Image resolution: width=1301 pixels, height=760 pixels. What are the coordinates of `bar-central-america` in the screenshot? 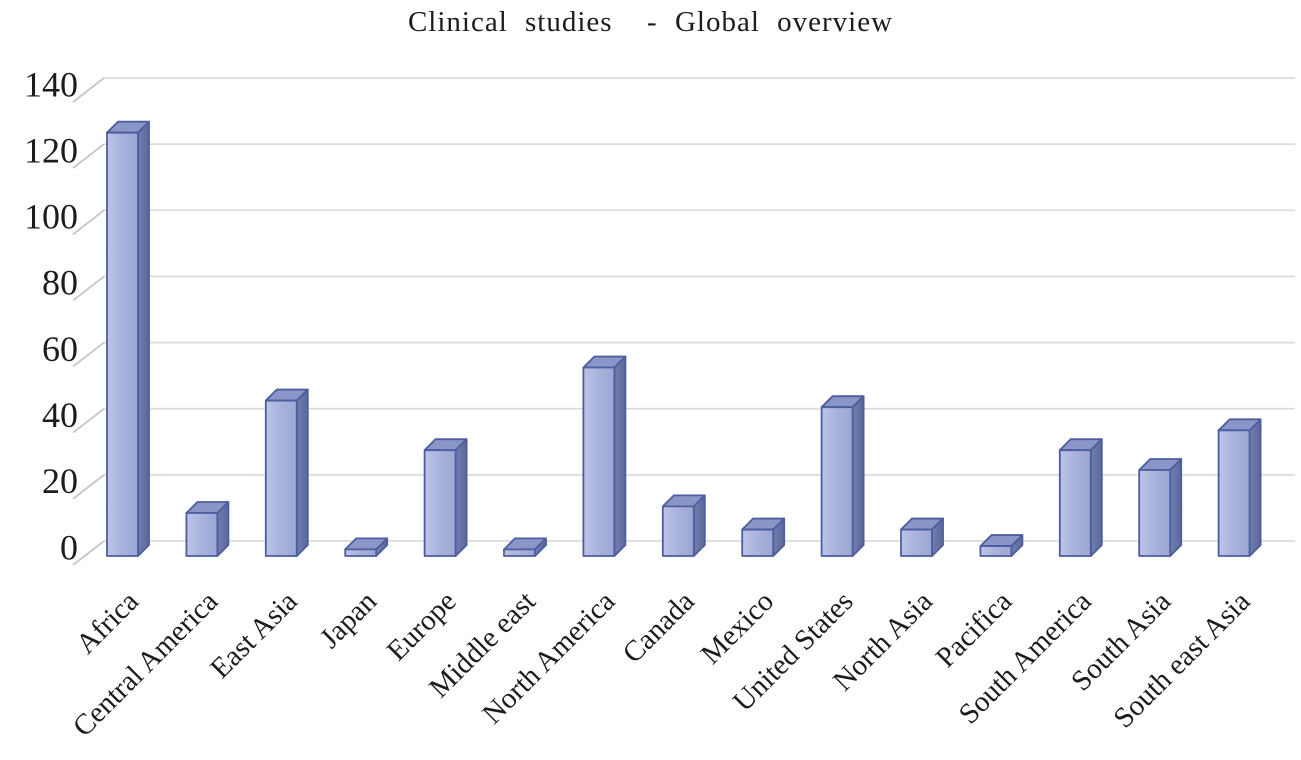 It's located at (202, 534).